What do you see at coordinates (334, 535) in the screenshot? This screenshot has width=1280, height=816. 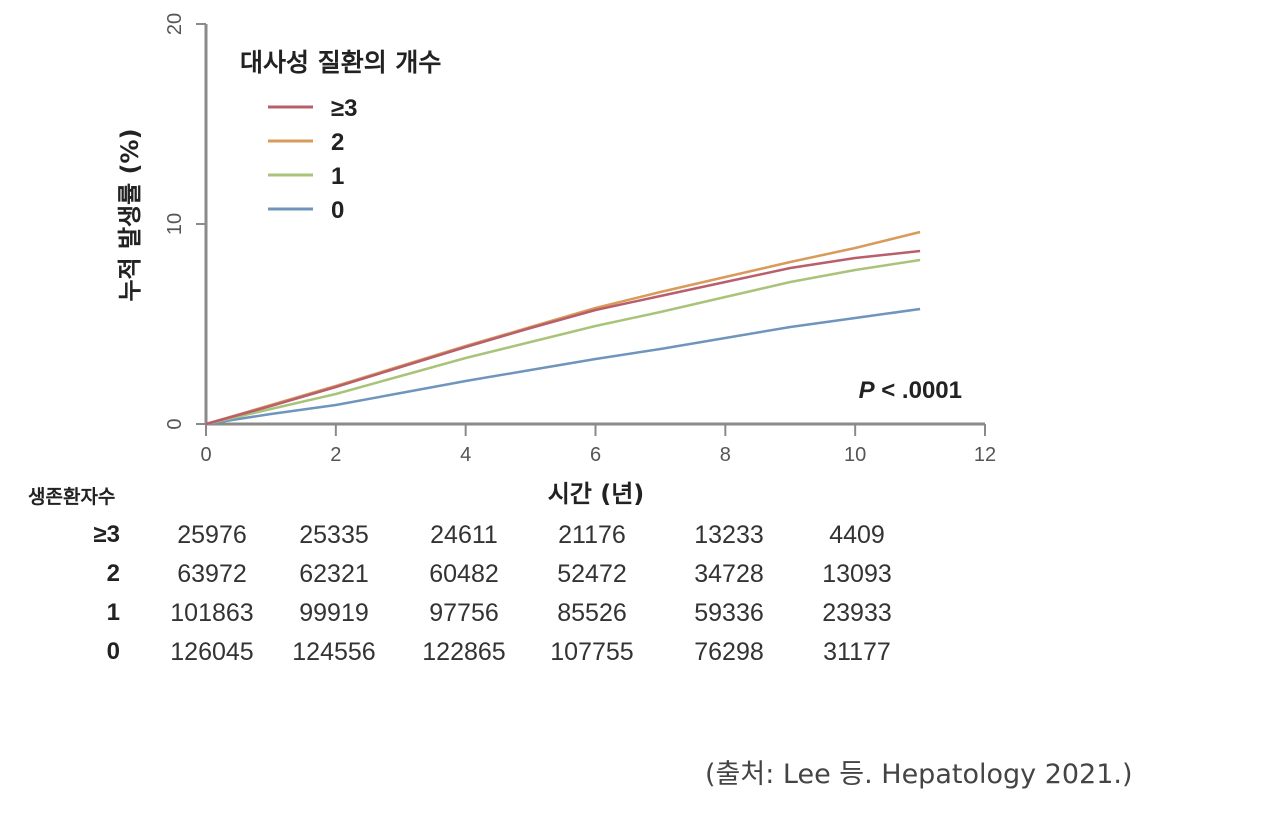 I see `at-risk-cell: 25335` at bounding box center [334, 535].